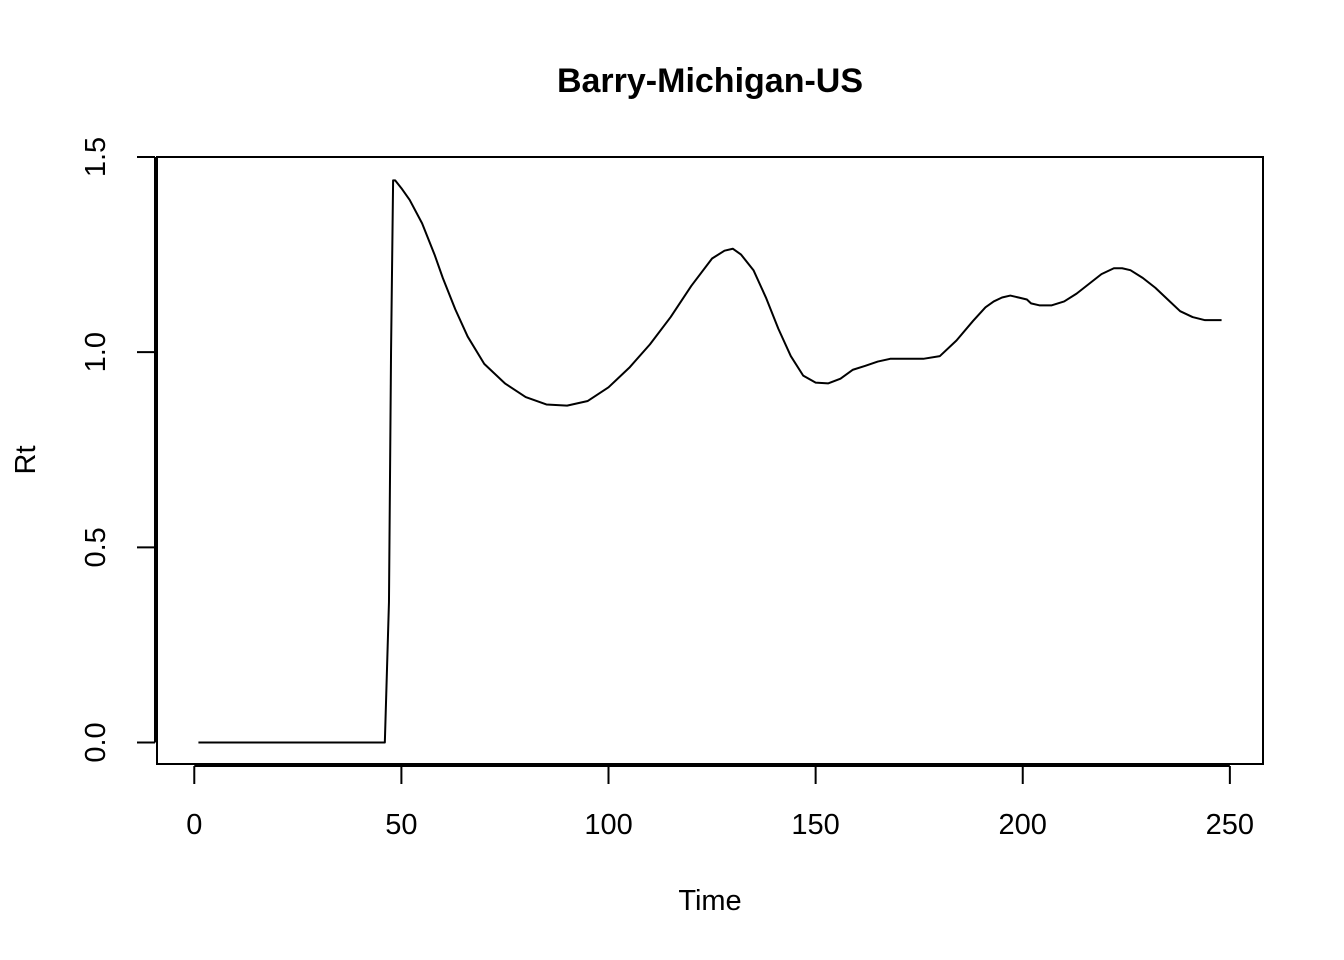 Image resolution: width=1344 pixels, height=960 pixels. What do you see at coordinates (96, 352) in the screenshot?
I see `y-tick-label: 1.0` at bounding box center [96, 352].